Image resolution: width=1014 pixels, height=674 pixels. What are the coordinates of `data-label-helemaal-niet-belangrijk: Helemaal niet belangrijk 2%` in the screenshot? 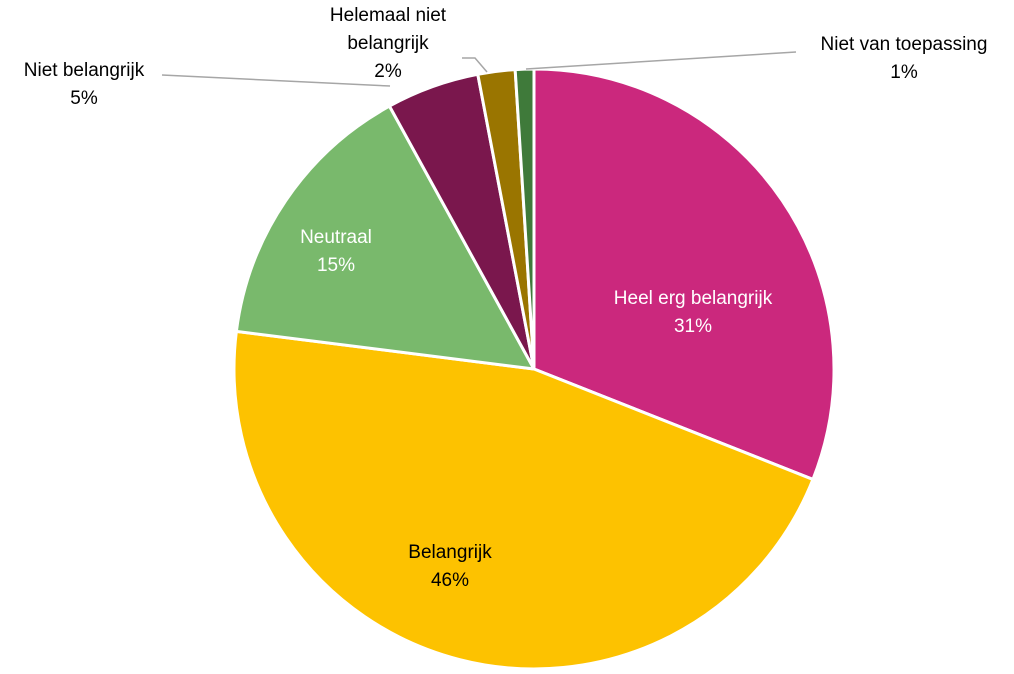 It's located at (388, 44).